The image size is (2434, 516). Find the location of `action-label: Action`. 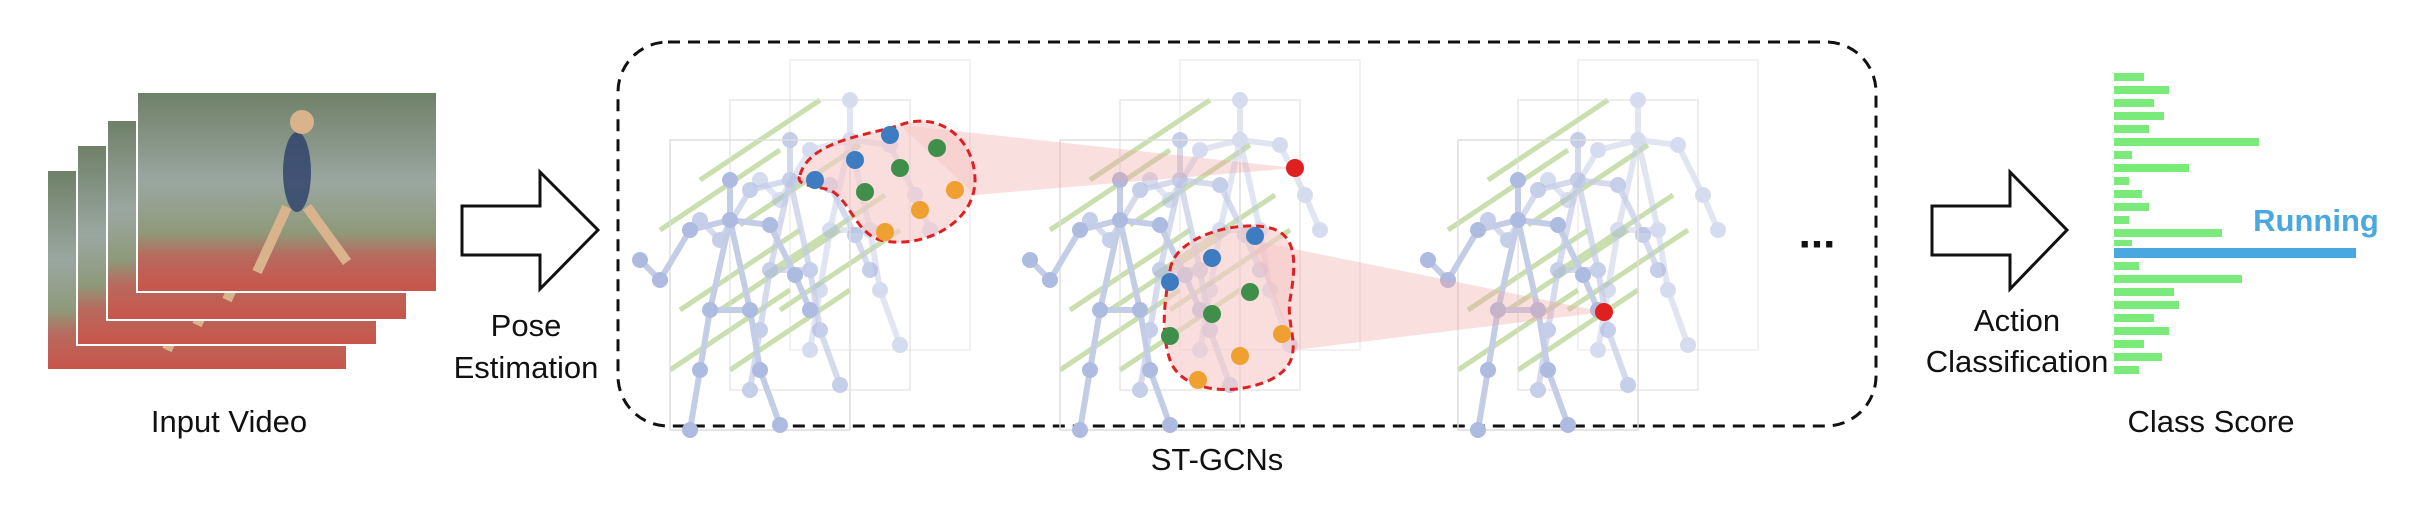

action-label: Action is located at coordinates (2017, 320).